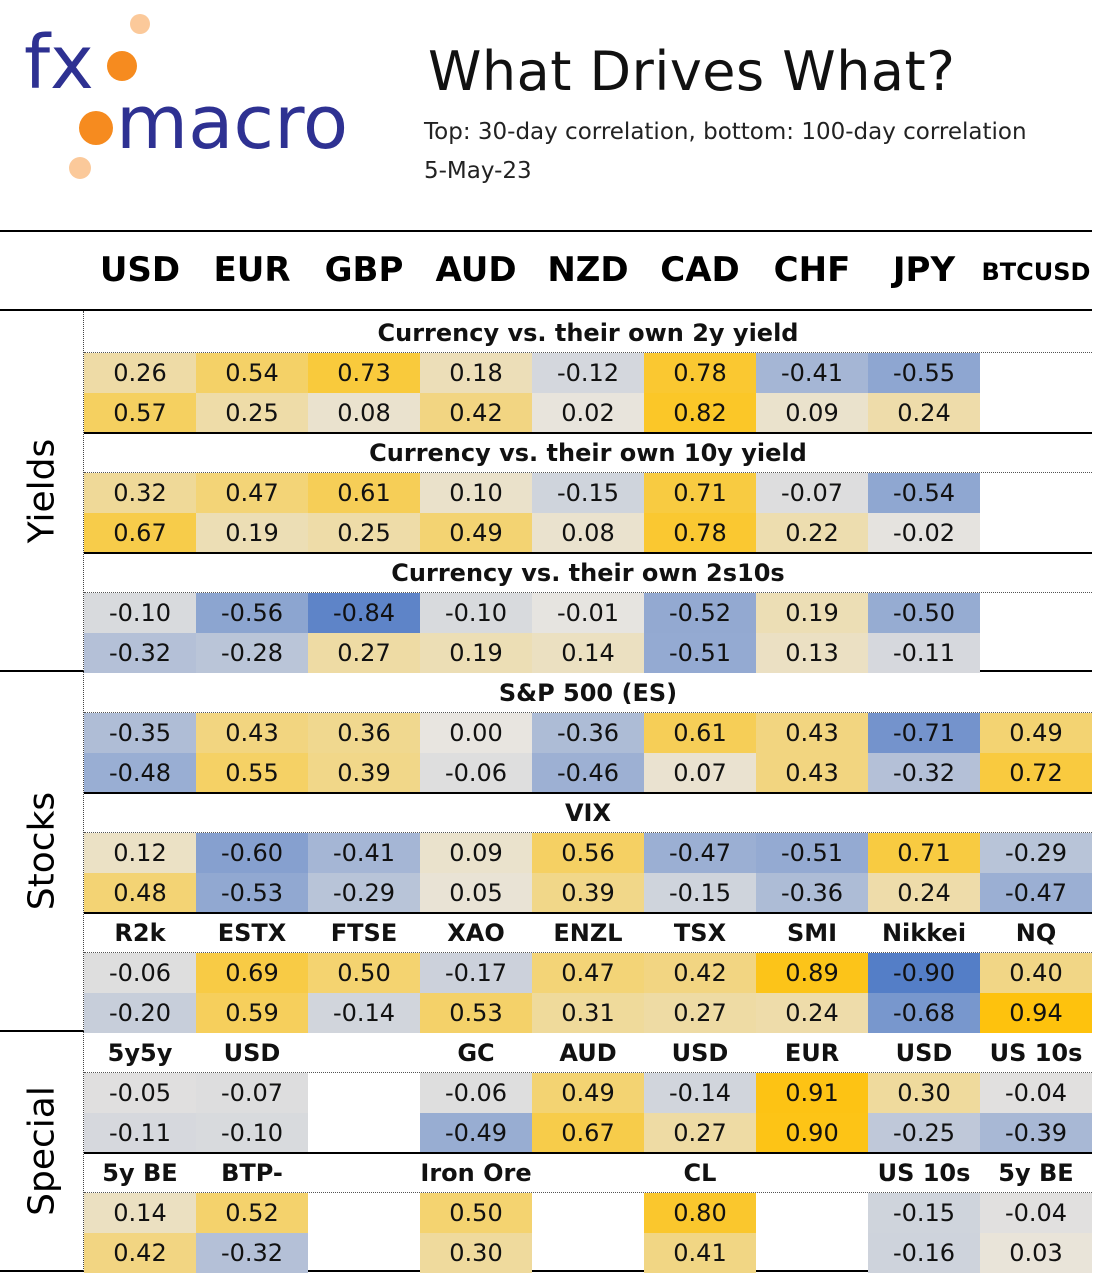  Describe the element at coordinates (924, 1173) in the screenshot. I see `row-label: US 10s` at that location.